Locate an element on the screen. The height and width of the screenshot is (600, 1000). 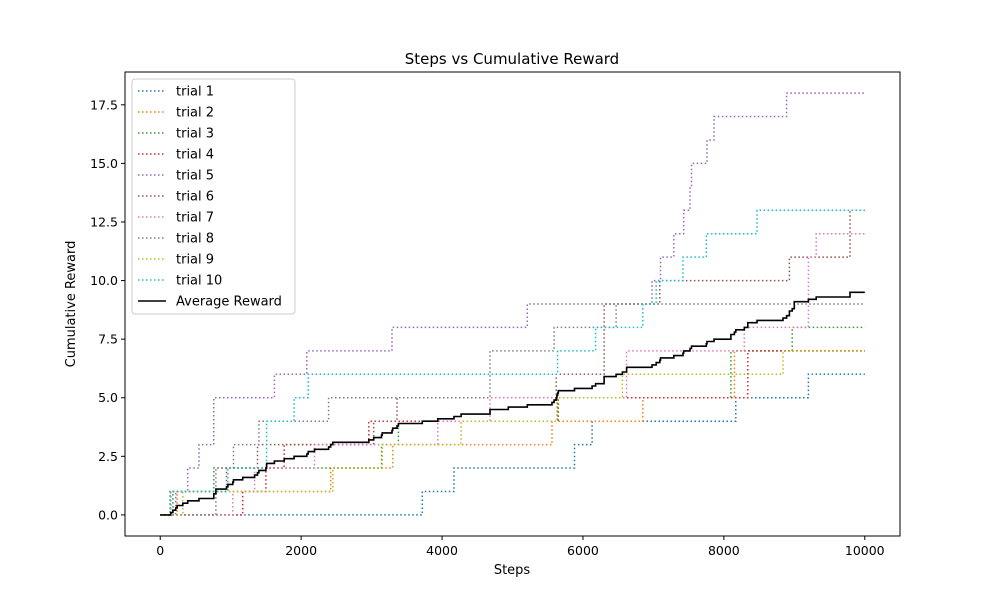
x-axis: 0 2000 4000 6000 8000 10000 is located at coordinates (520, 547).